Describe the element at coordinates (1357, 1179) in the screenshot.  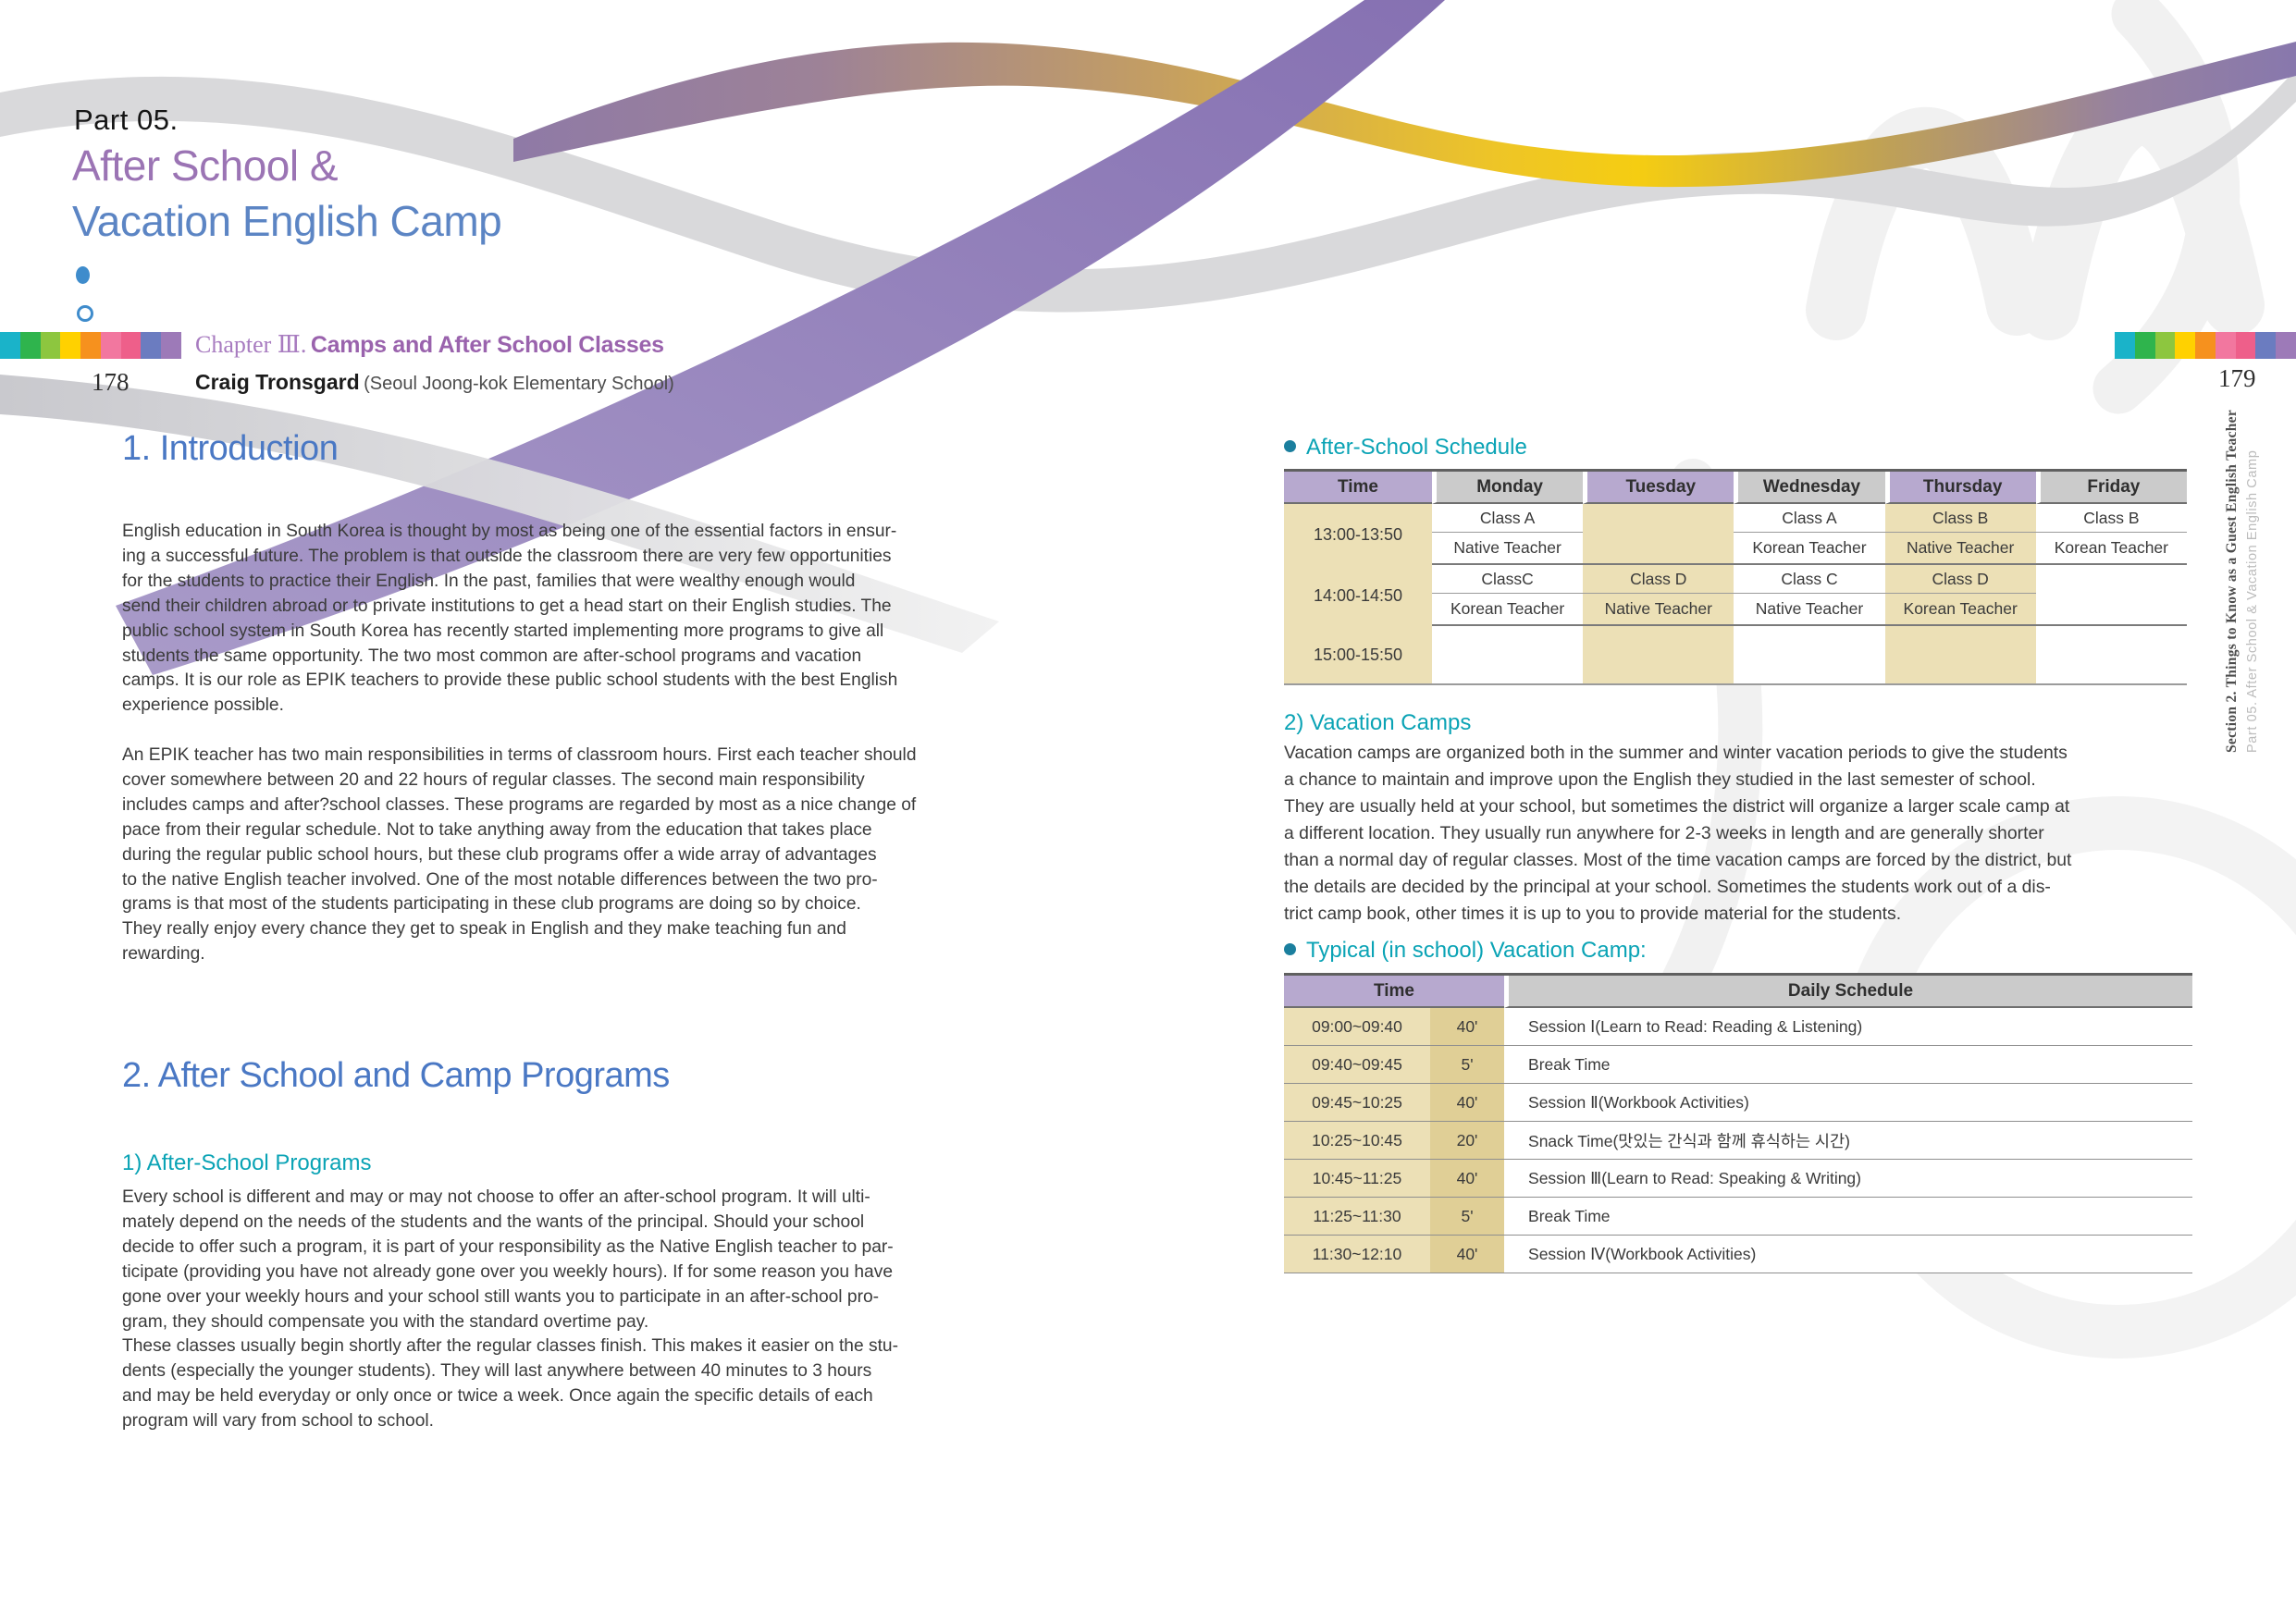
I see `time-cell: 10:45~11:25` at that location.